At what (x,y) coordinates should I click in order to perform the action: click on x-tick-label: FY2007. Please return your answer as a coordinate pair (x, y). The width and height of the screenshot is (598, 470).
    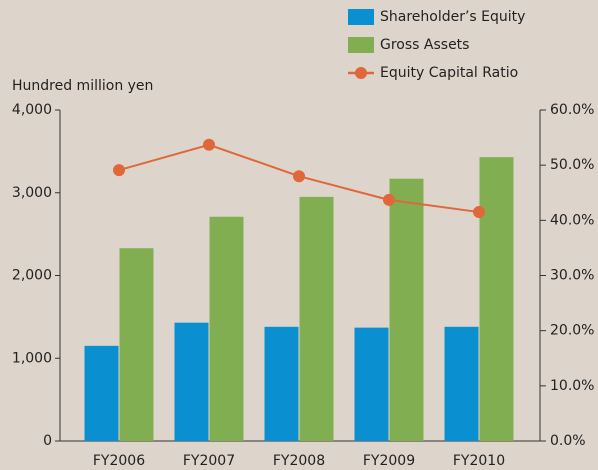
    Looking at the image, I should click on (209, 461).